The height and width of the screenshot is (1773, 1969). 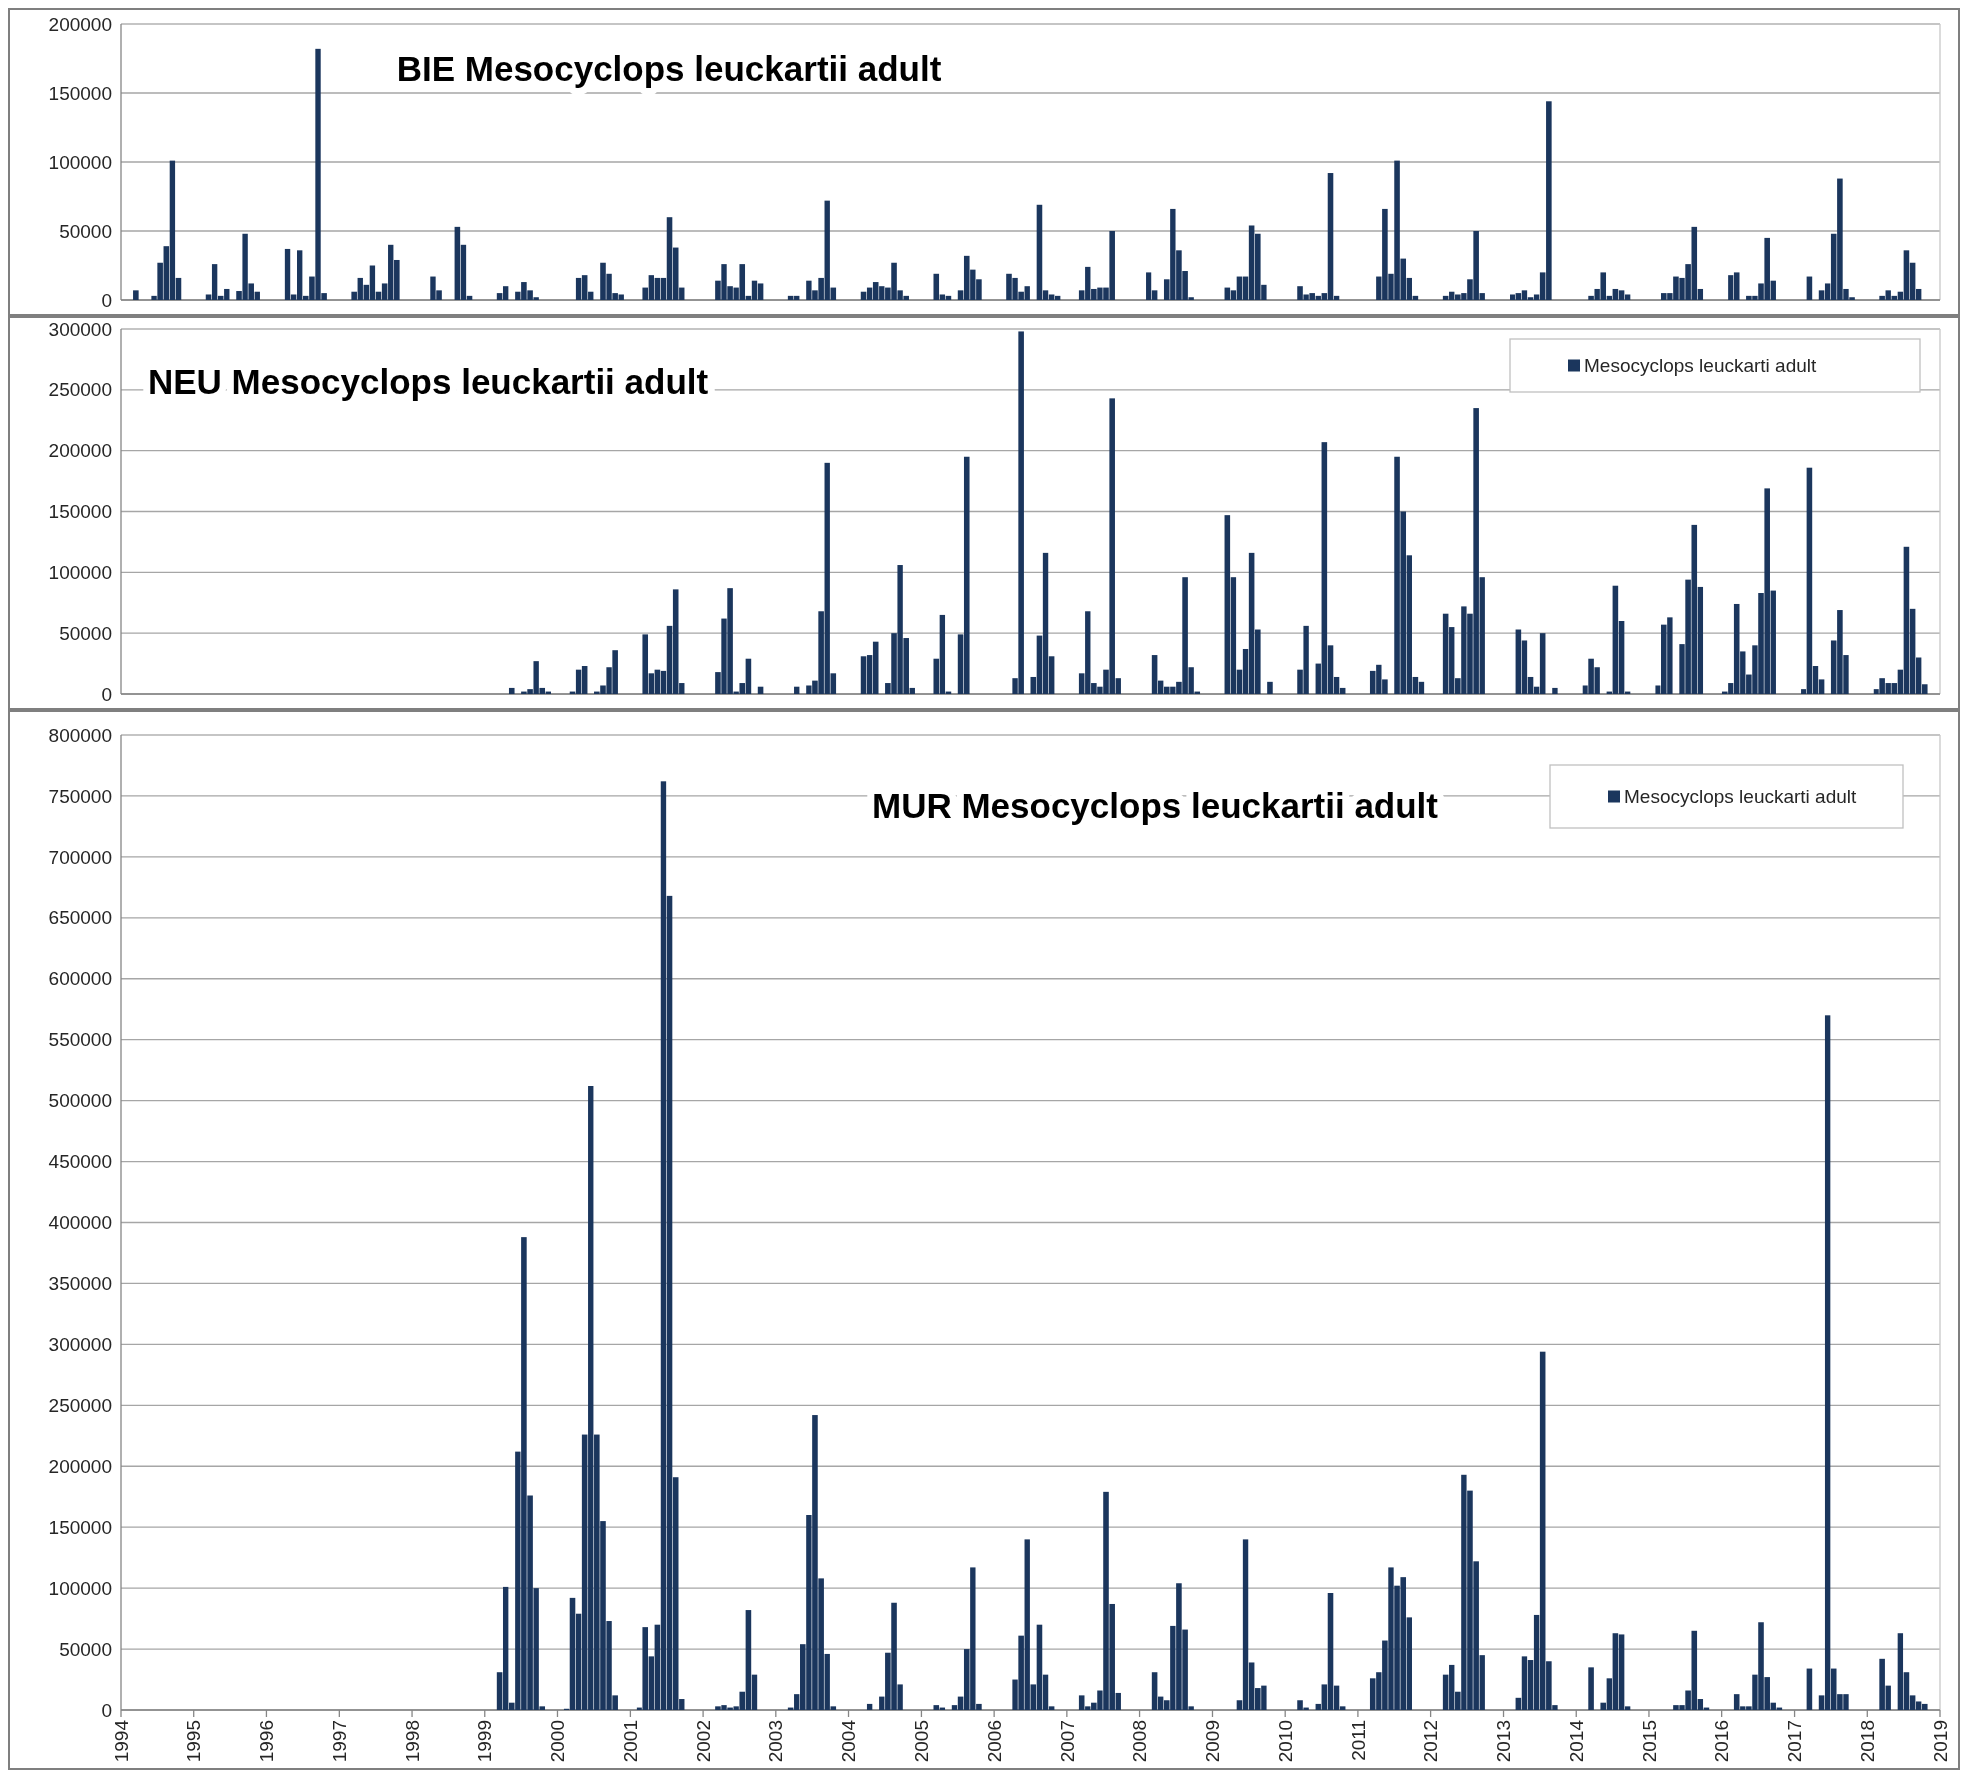 What do you see at coordinates (339, 1741) in the screenshot?
I see `x-tick-label: 1997` at bounding box center [339, 1741].